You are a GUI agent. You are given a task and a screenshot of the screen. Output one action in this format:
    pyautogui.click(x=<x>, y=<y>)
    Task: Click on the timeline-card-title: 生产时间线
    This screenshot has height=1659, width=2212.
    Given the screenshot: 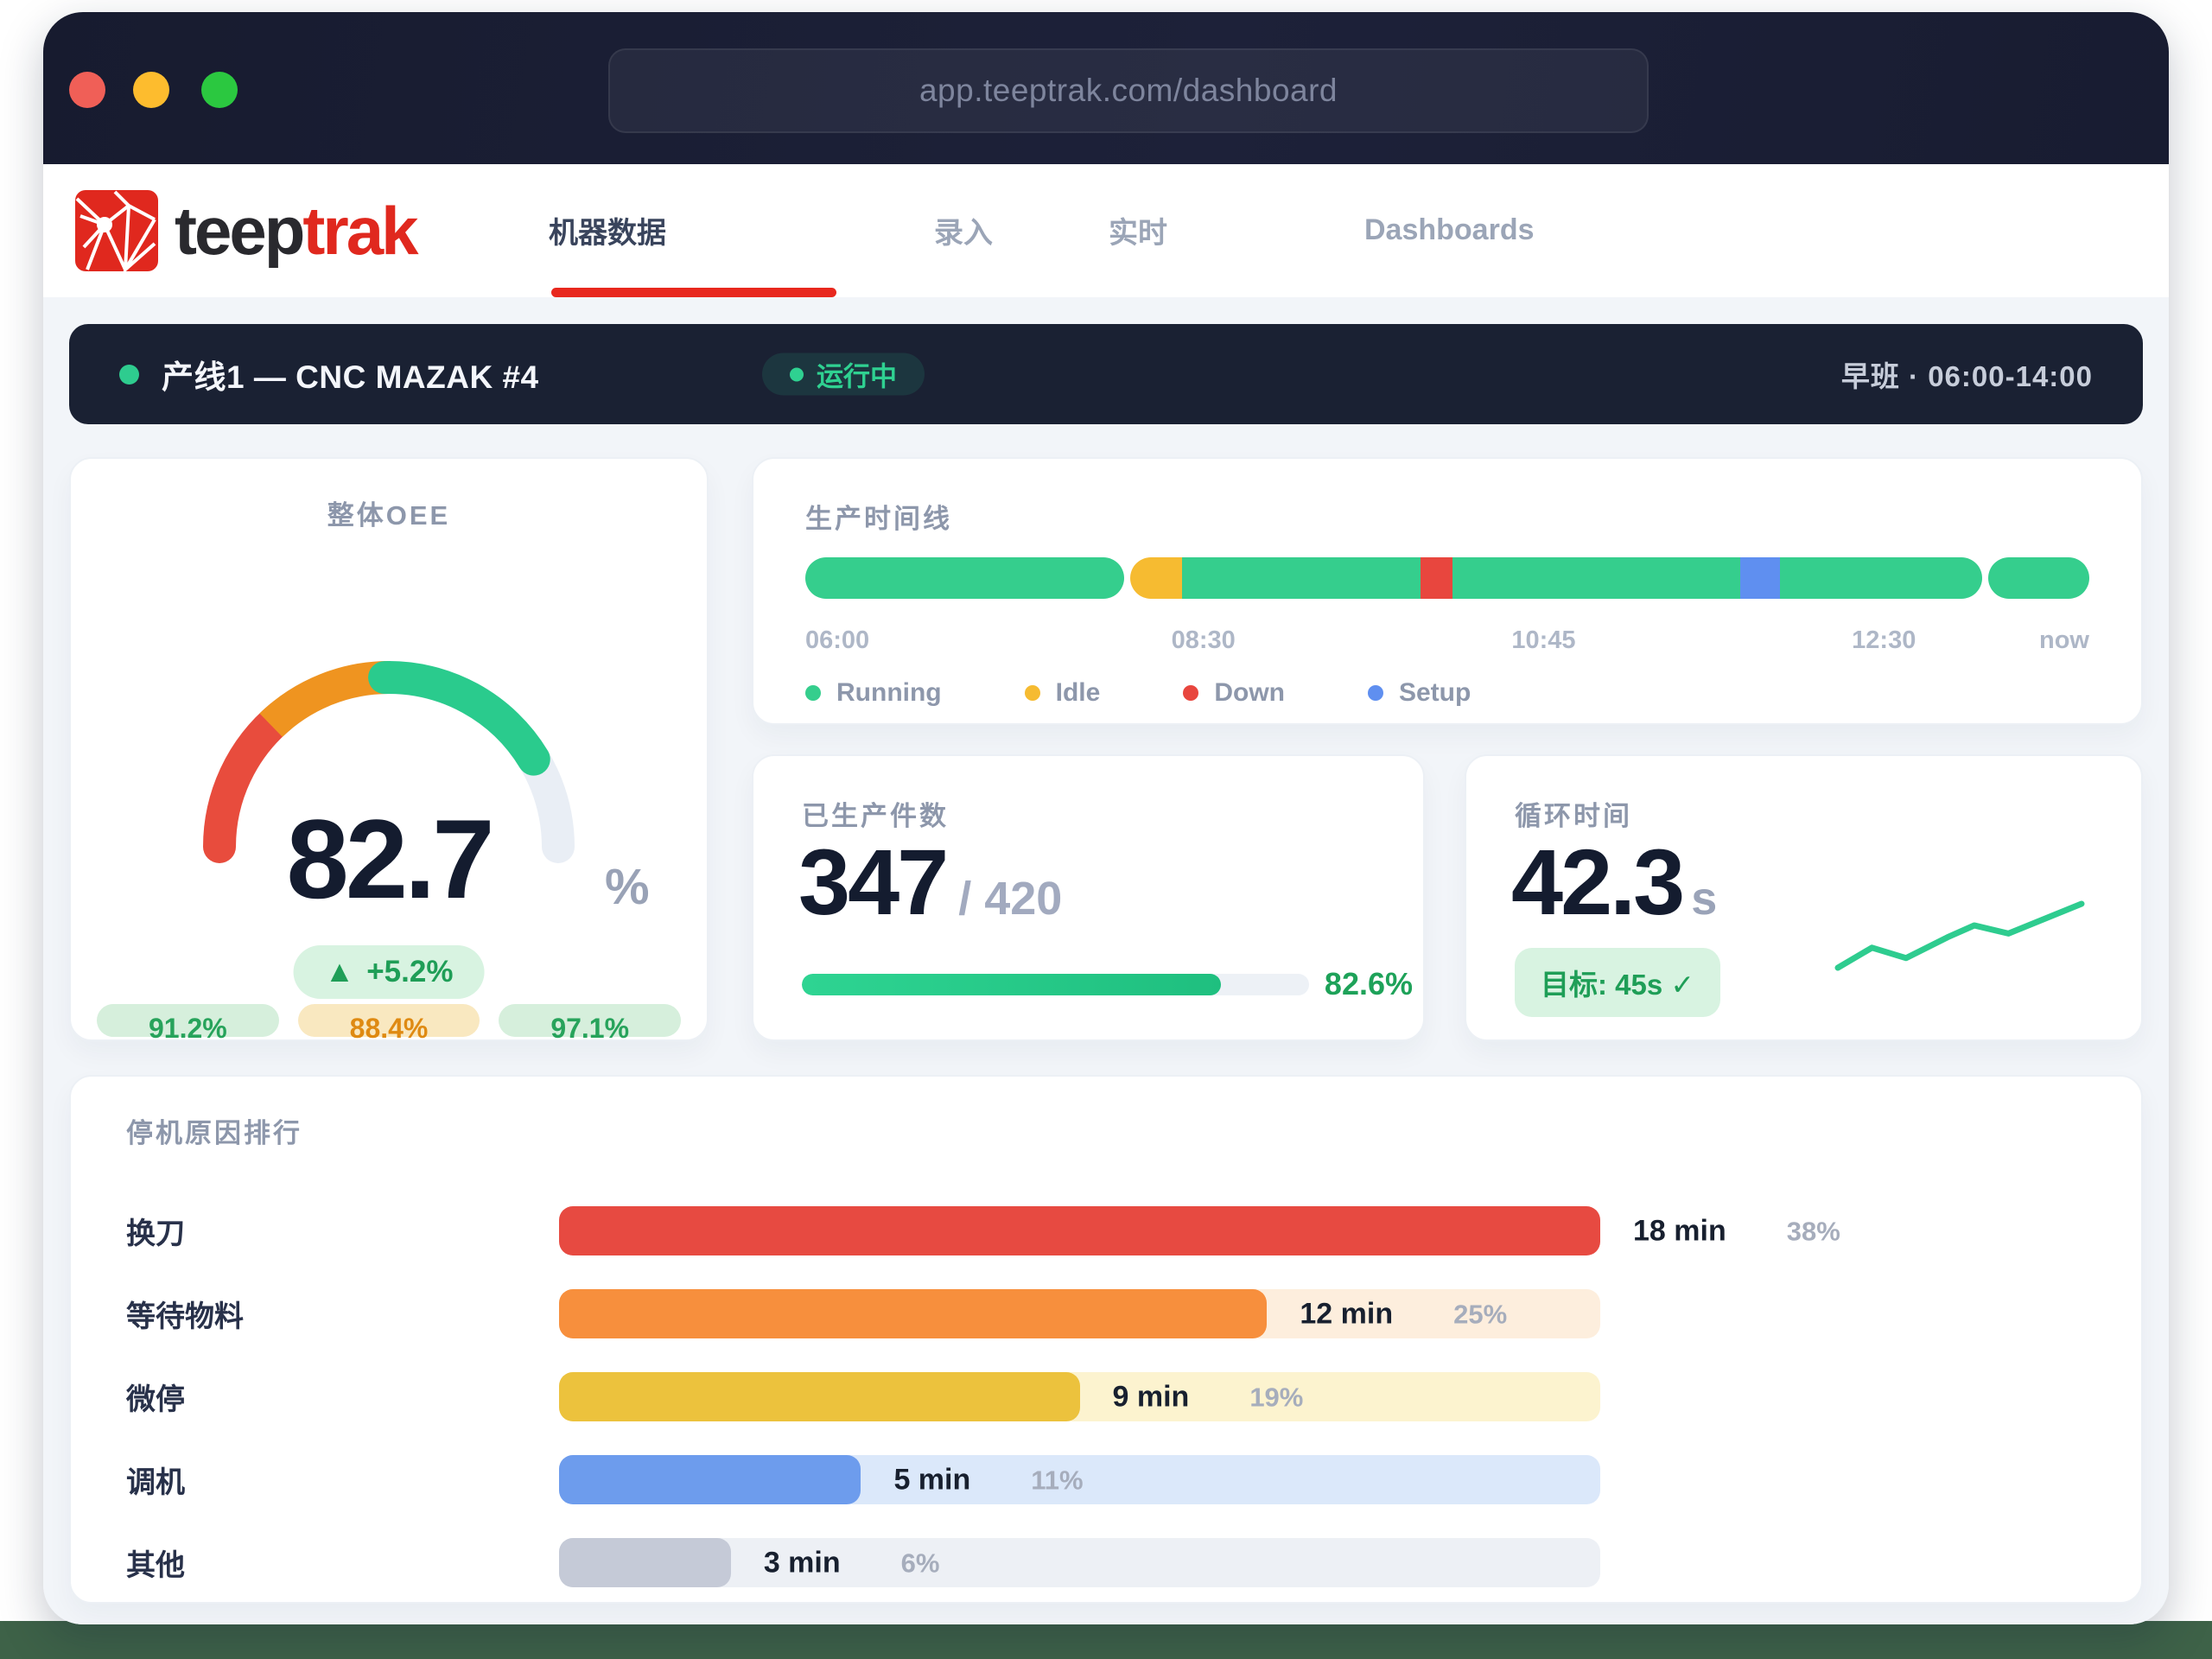 What is the action you would take?
    pyautogui.click(x=878, y=519)
    